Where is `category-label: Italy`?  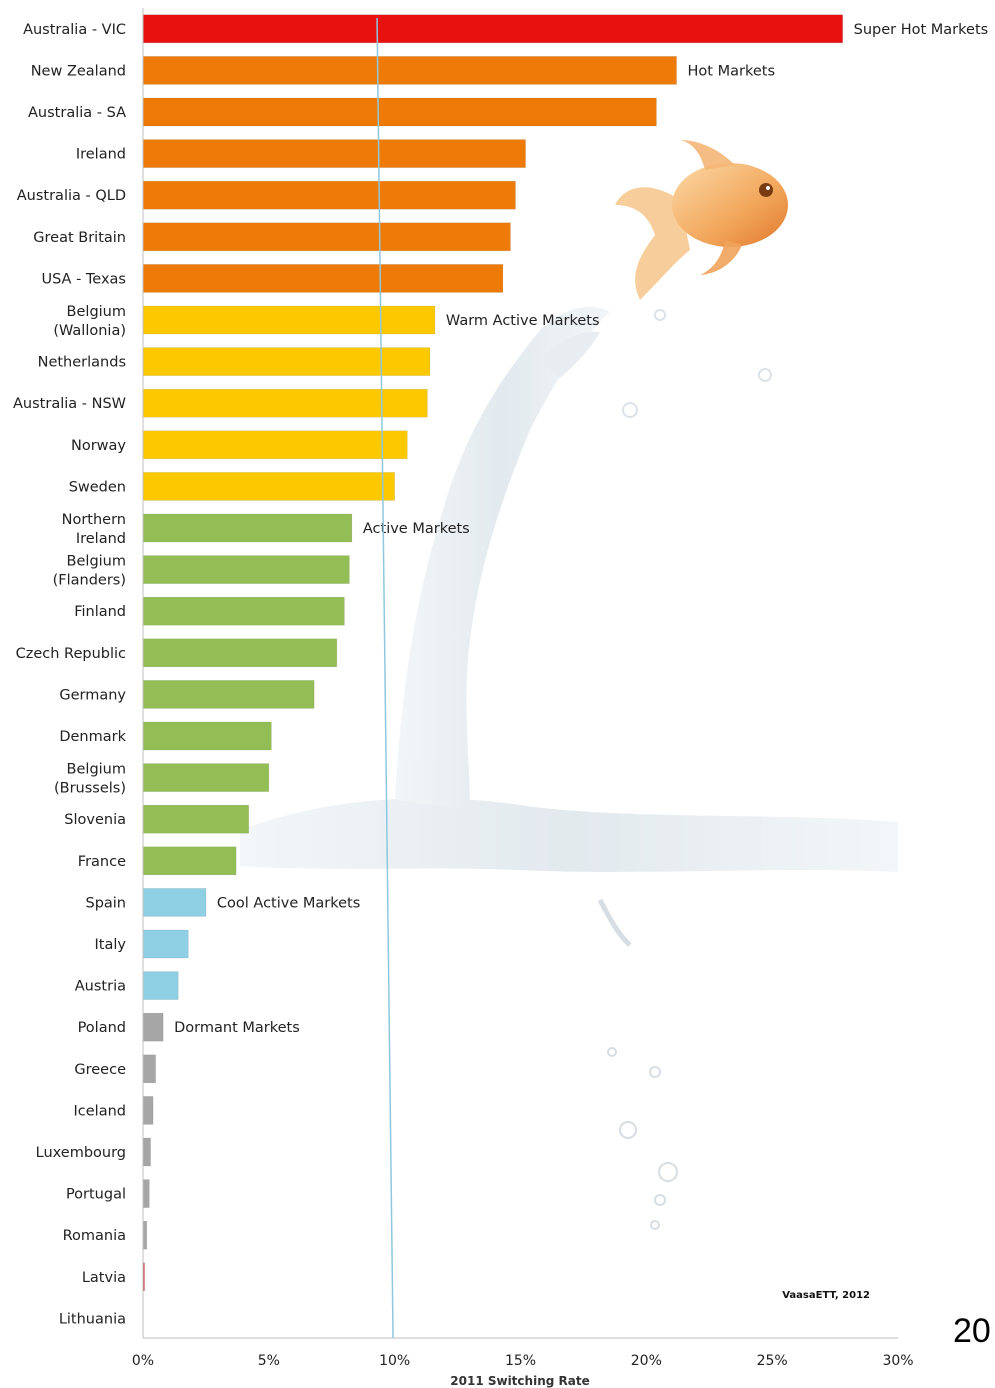 category-label: Italy is located at coordinates (111, 945).